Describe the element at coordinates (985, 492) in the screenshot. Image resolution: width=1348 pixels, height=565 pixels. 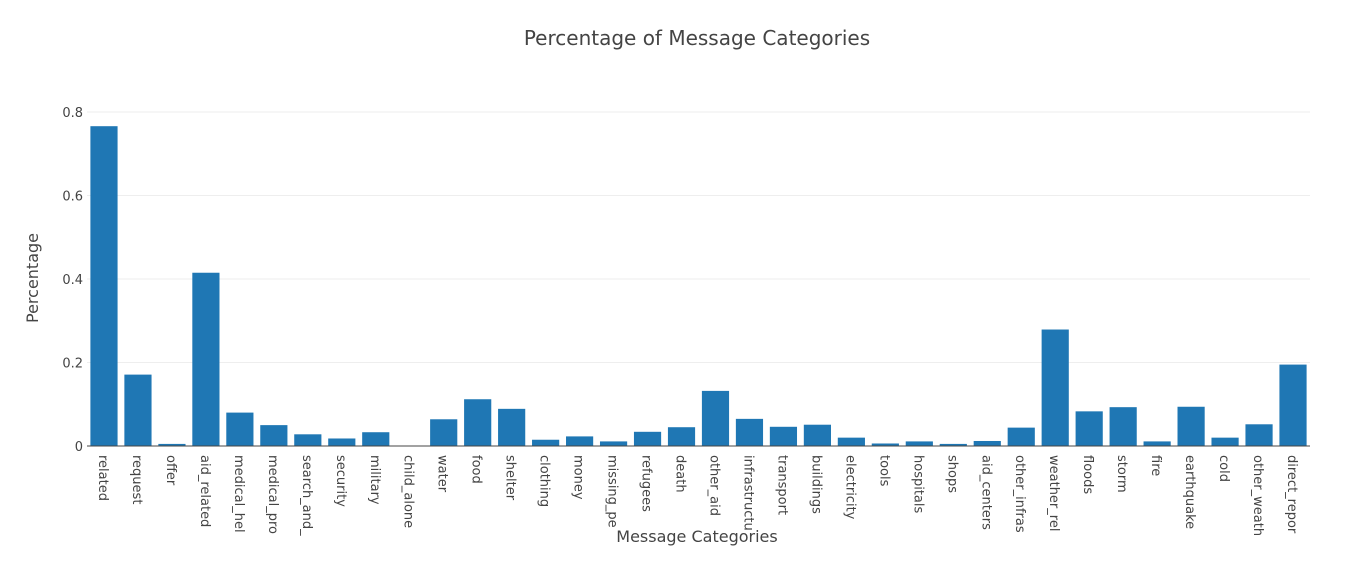
I see `x-tick-label: aid_centers` at that location.